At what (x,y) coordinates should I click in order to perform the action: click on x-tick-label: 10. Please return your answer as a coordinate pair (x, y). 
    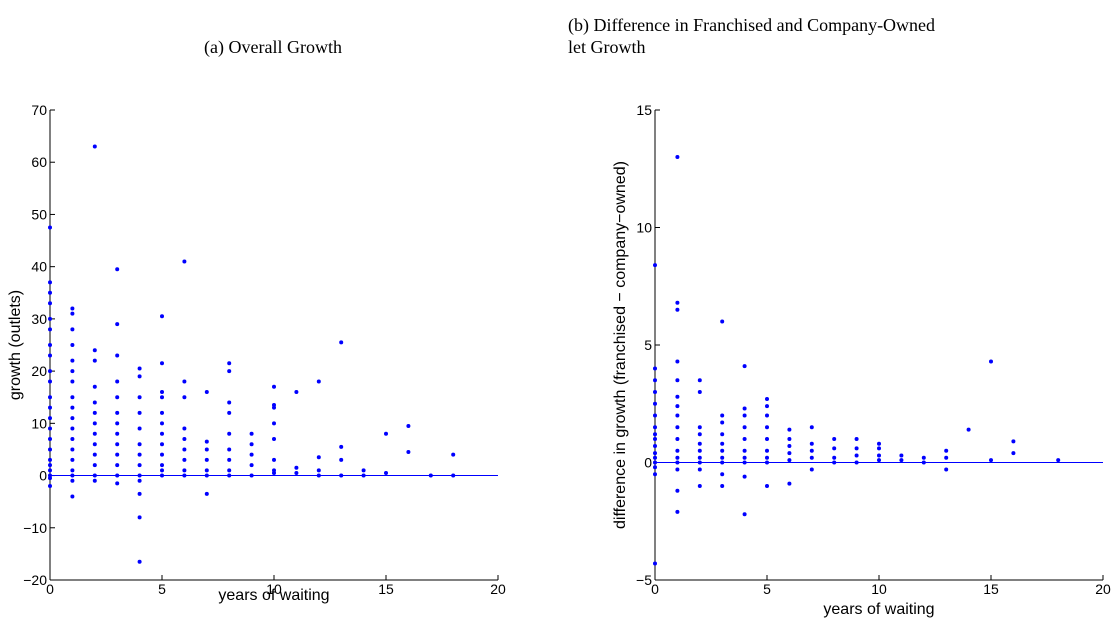
    Looking at the image, I should click on (274, 589).